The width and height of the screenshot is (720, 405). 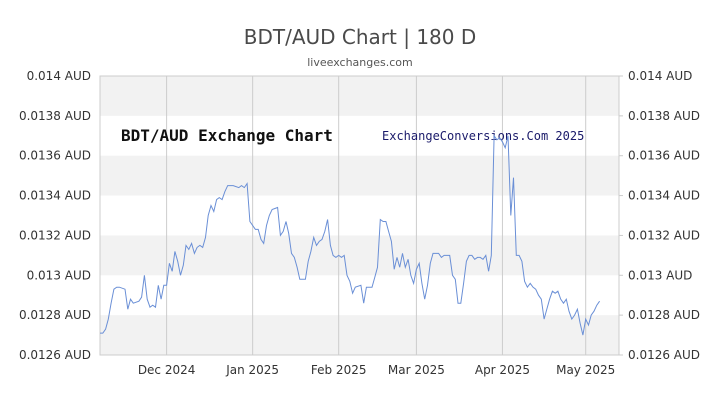 I want to click on y-tick-label-right: 0.013 AUD, so click(x=660, y=275).